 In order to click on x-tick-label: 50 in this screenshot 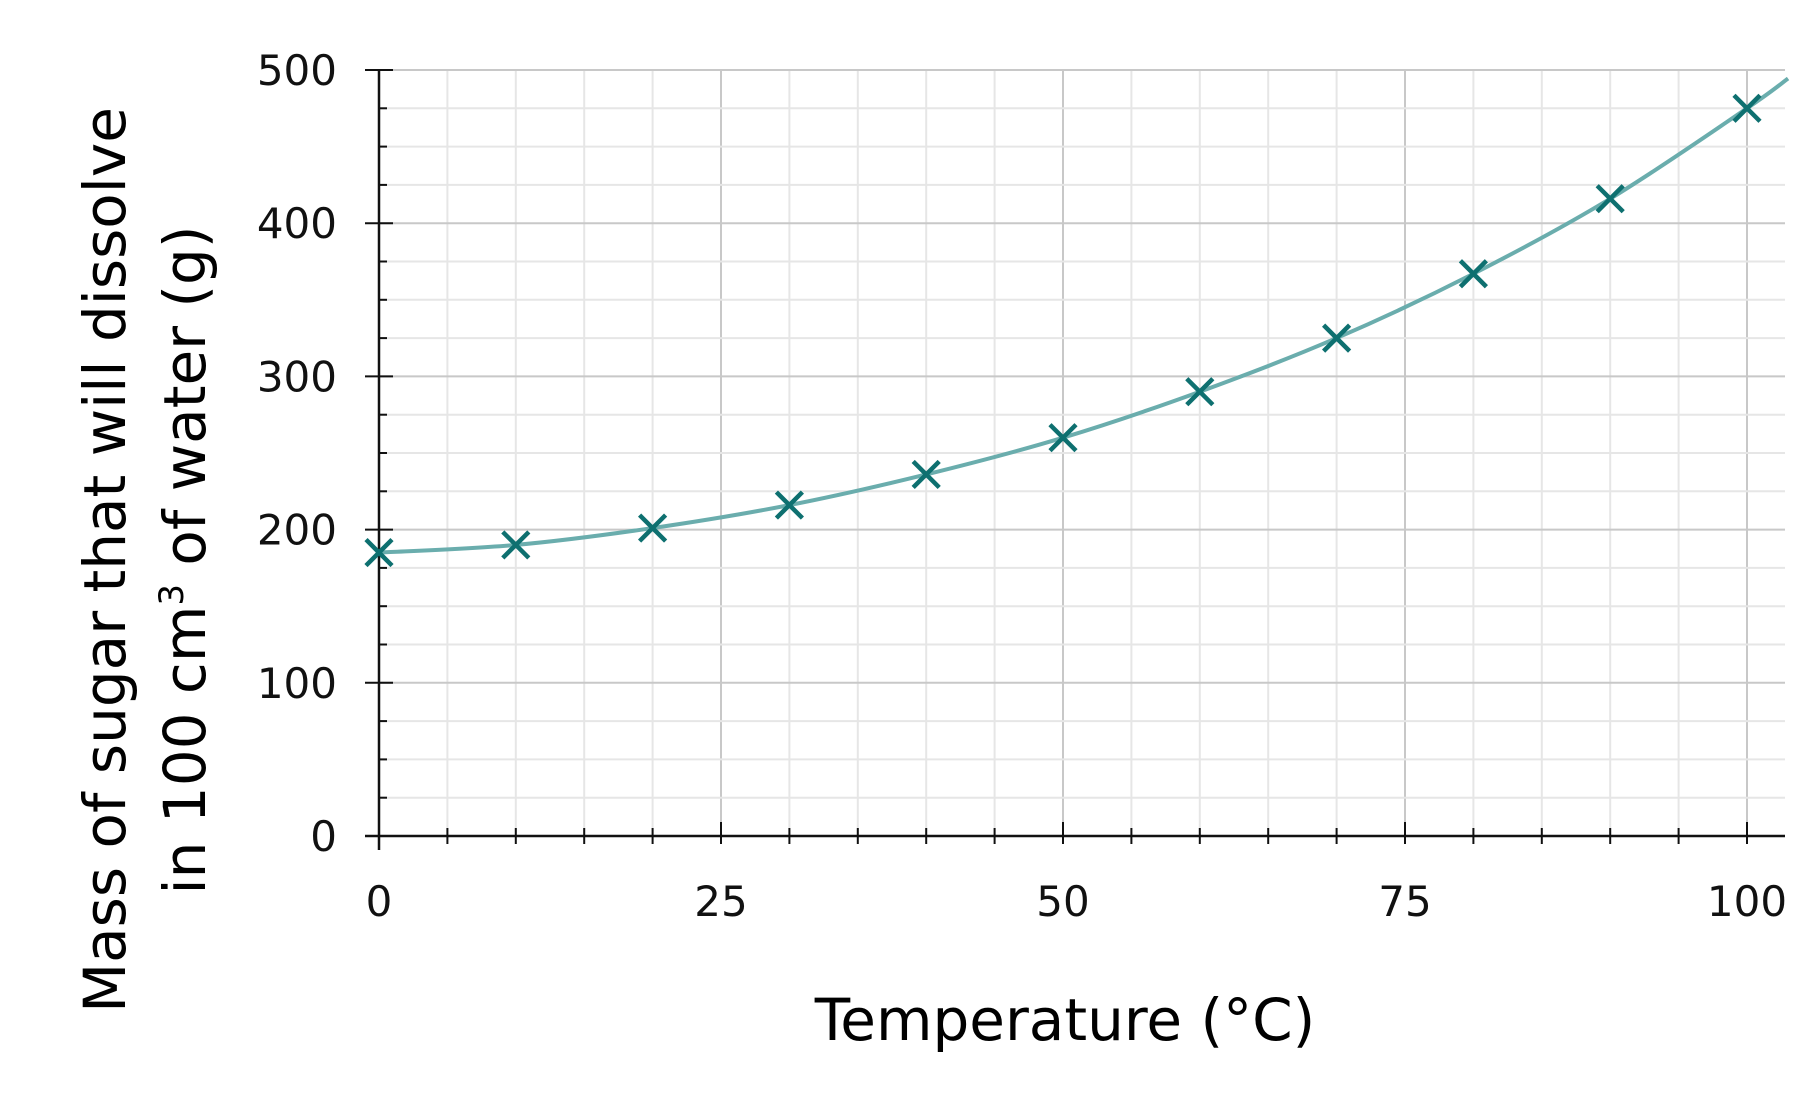, I will do `click(1062, 901)`.